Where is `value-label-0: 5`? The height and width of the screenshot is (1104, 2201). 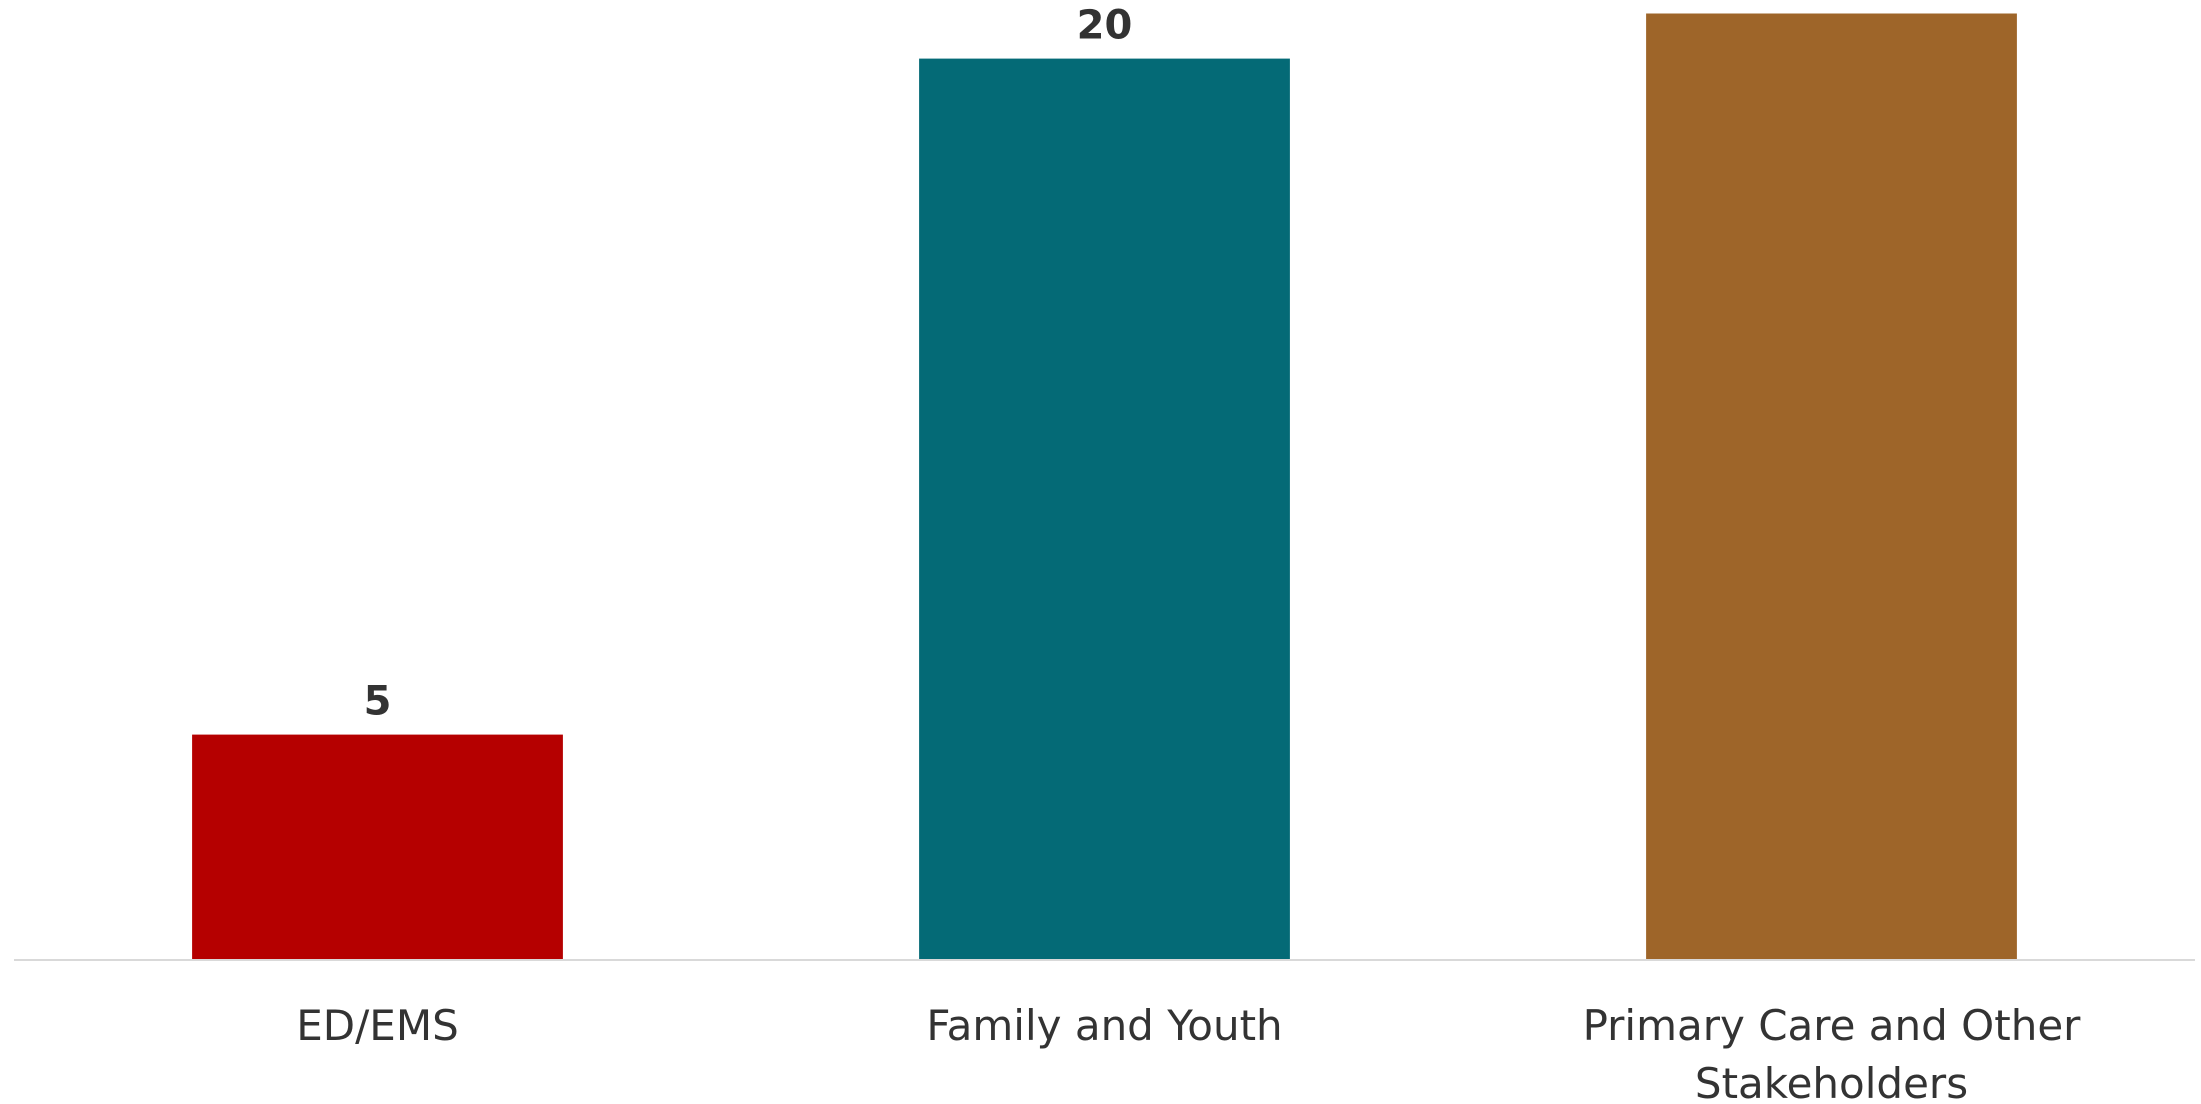 value-label-0: 5 is located at coordinates (378, 702).